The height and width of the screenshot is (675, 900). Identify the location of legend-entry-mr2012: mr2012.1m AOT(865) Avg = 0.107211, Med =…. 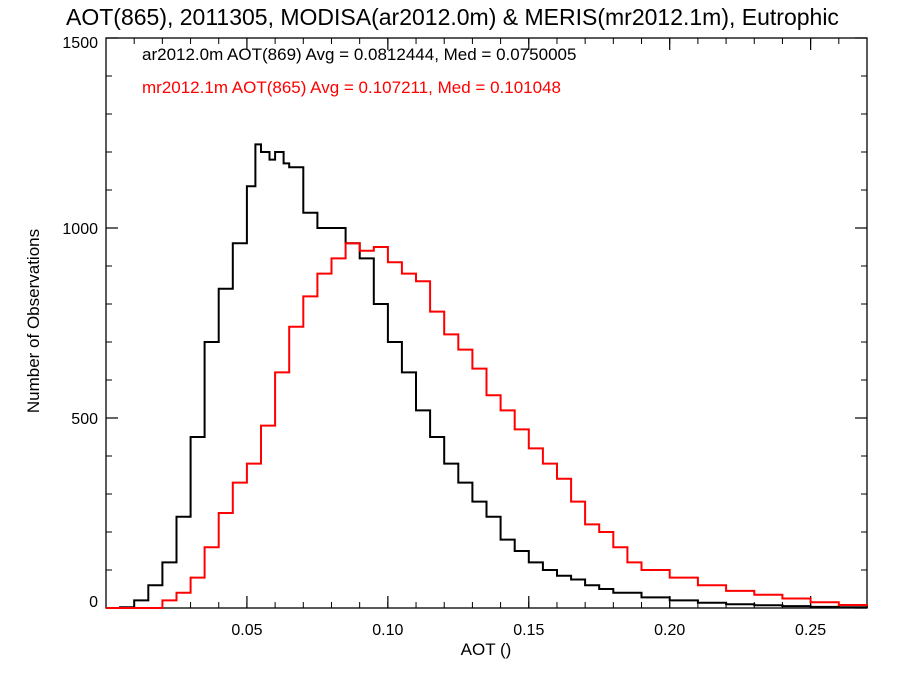
(351, 87).